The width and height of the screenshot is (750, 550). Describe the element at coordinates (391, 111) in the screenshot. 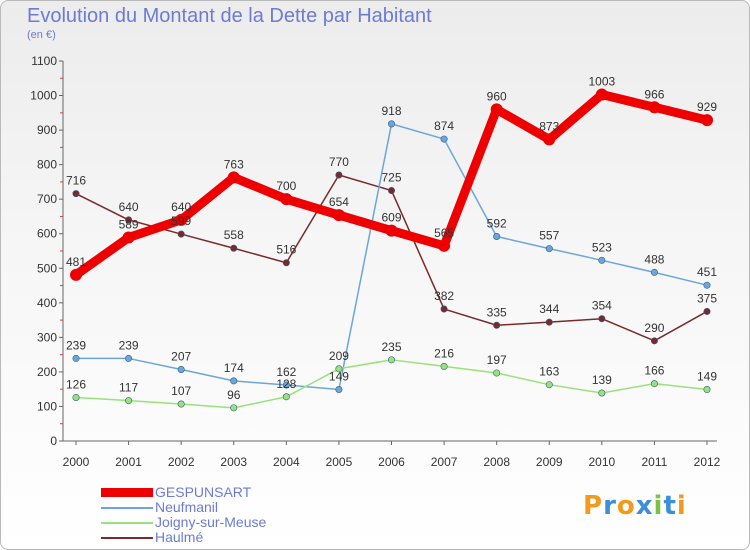

I see `data-label: 918` at that location.